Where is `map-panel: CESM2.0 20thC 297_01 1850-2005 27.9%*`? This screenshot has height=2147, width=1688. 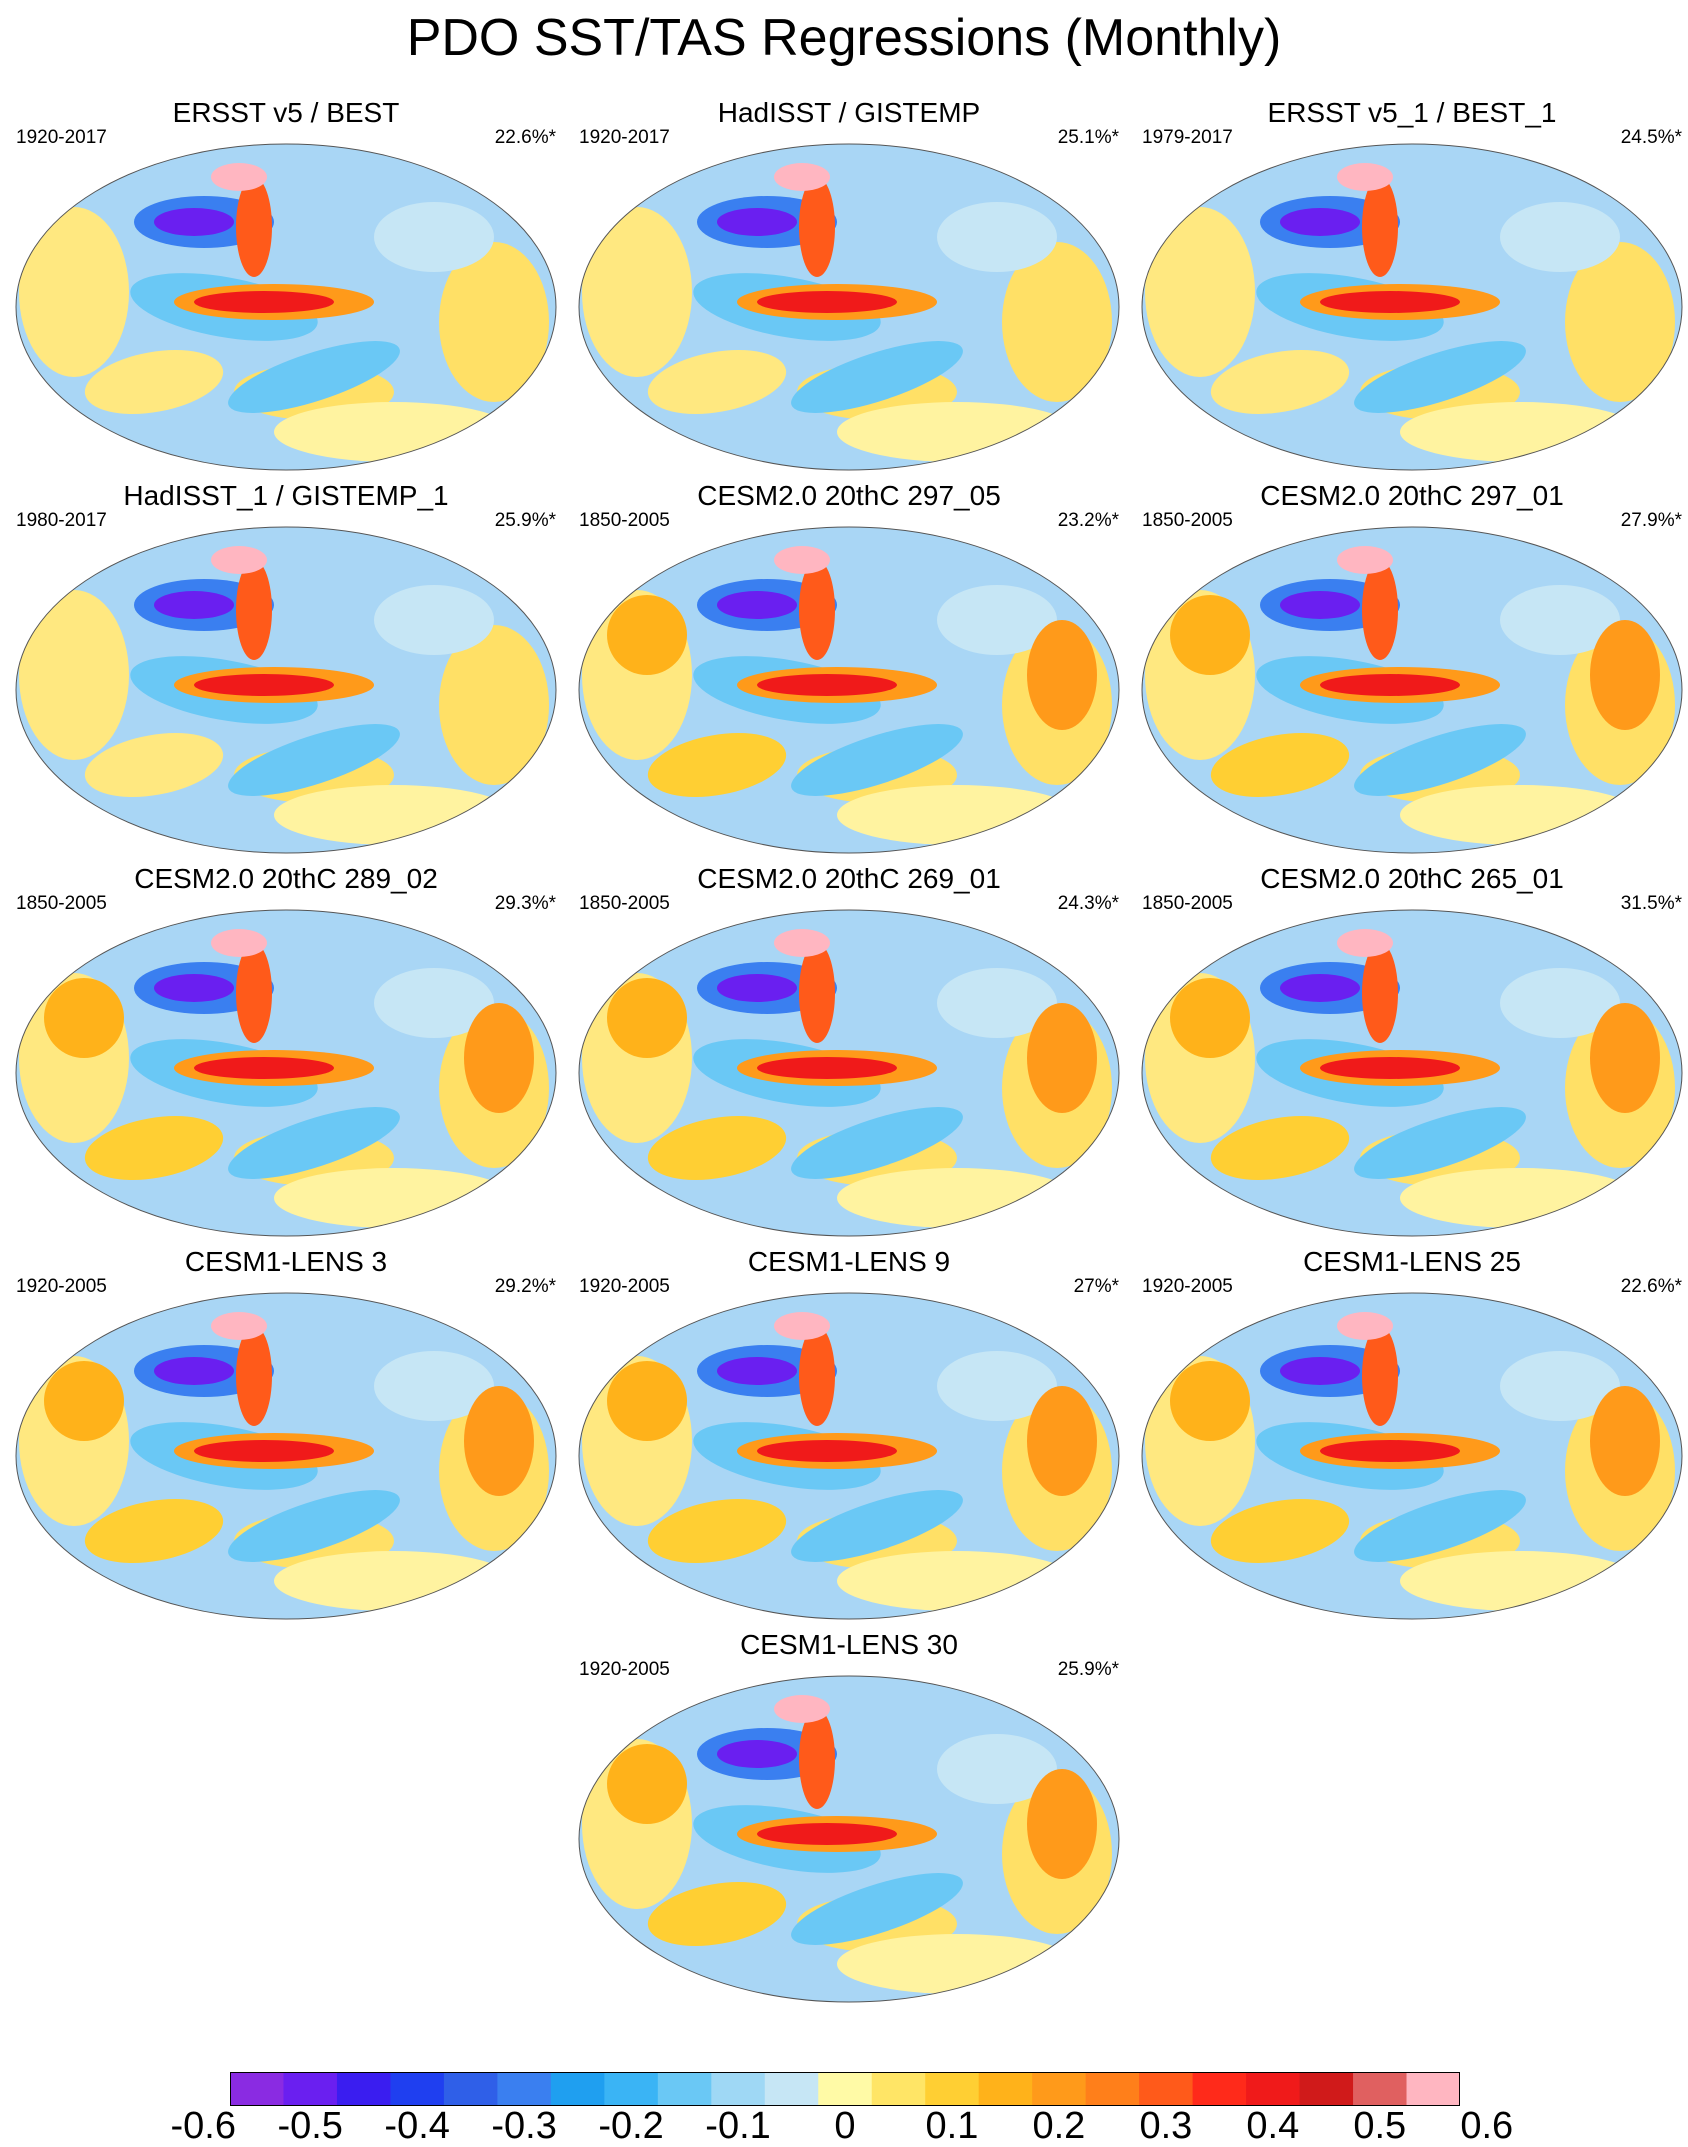
map-panel: CESM2.0 20thC 297_01 1850-2005 27.9%* is located at coordinates (1412, 669).